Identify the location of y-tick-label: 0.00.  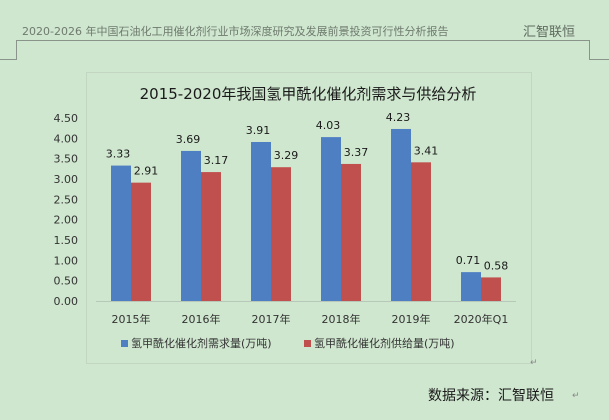
(66, 301).